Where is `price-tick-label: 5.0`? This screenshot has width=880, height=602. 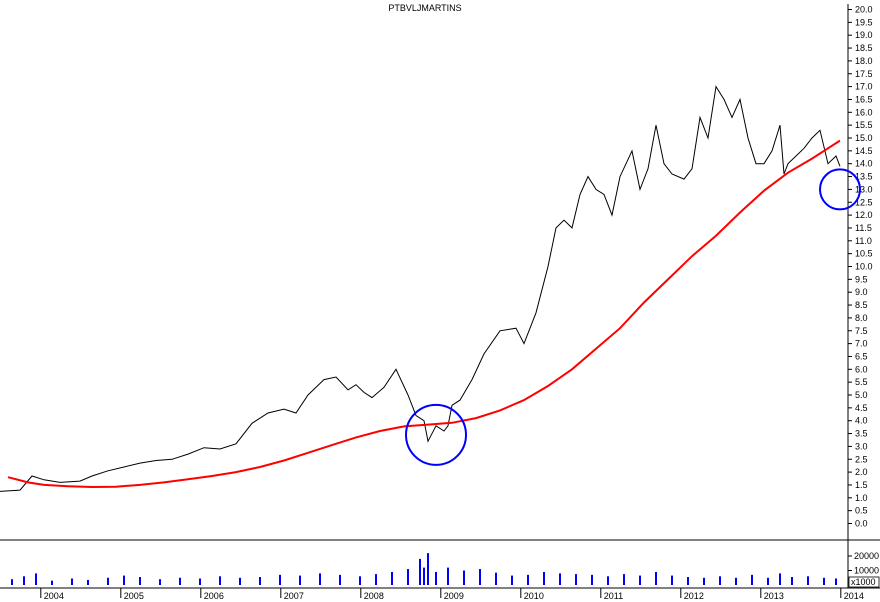
price-tick-label: 5.0 is located at coordinates (861, 395).